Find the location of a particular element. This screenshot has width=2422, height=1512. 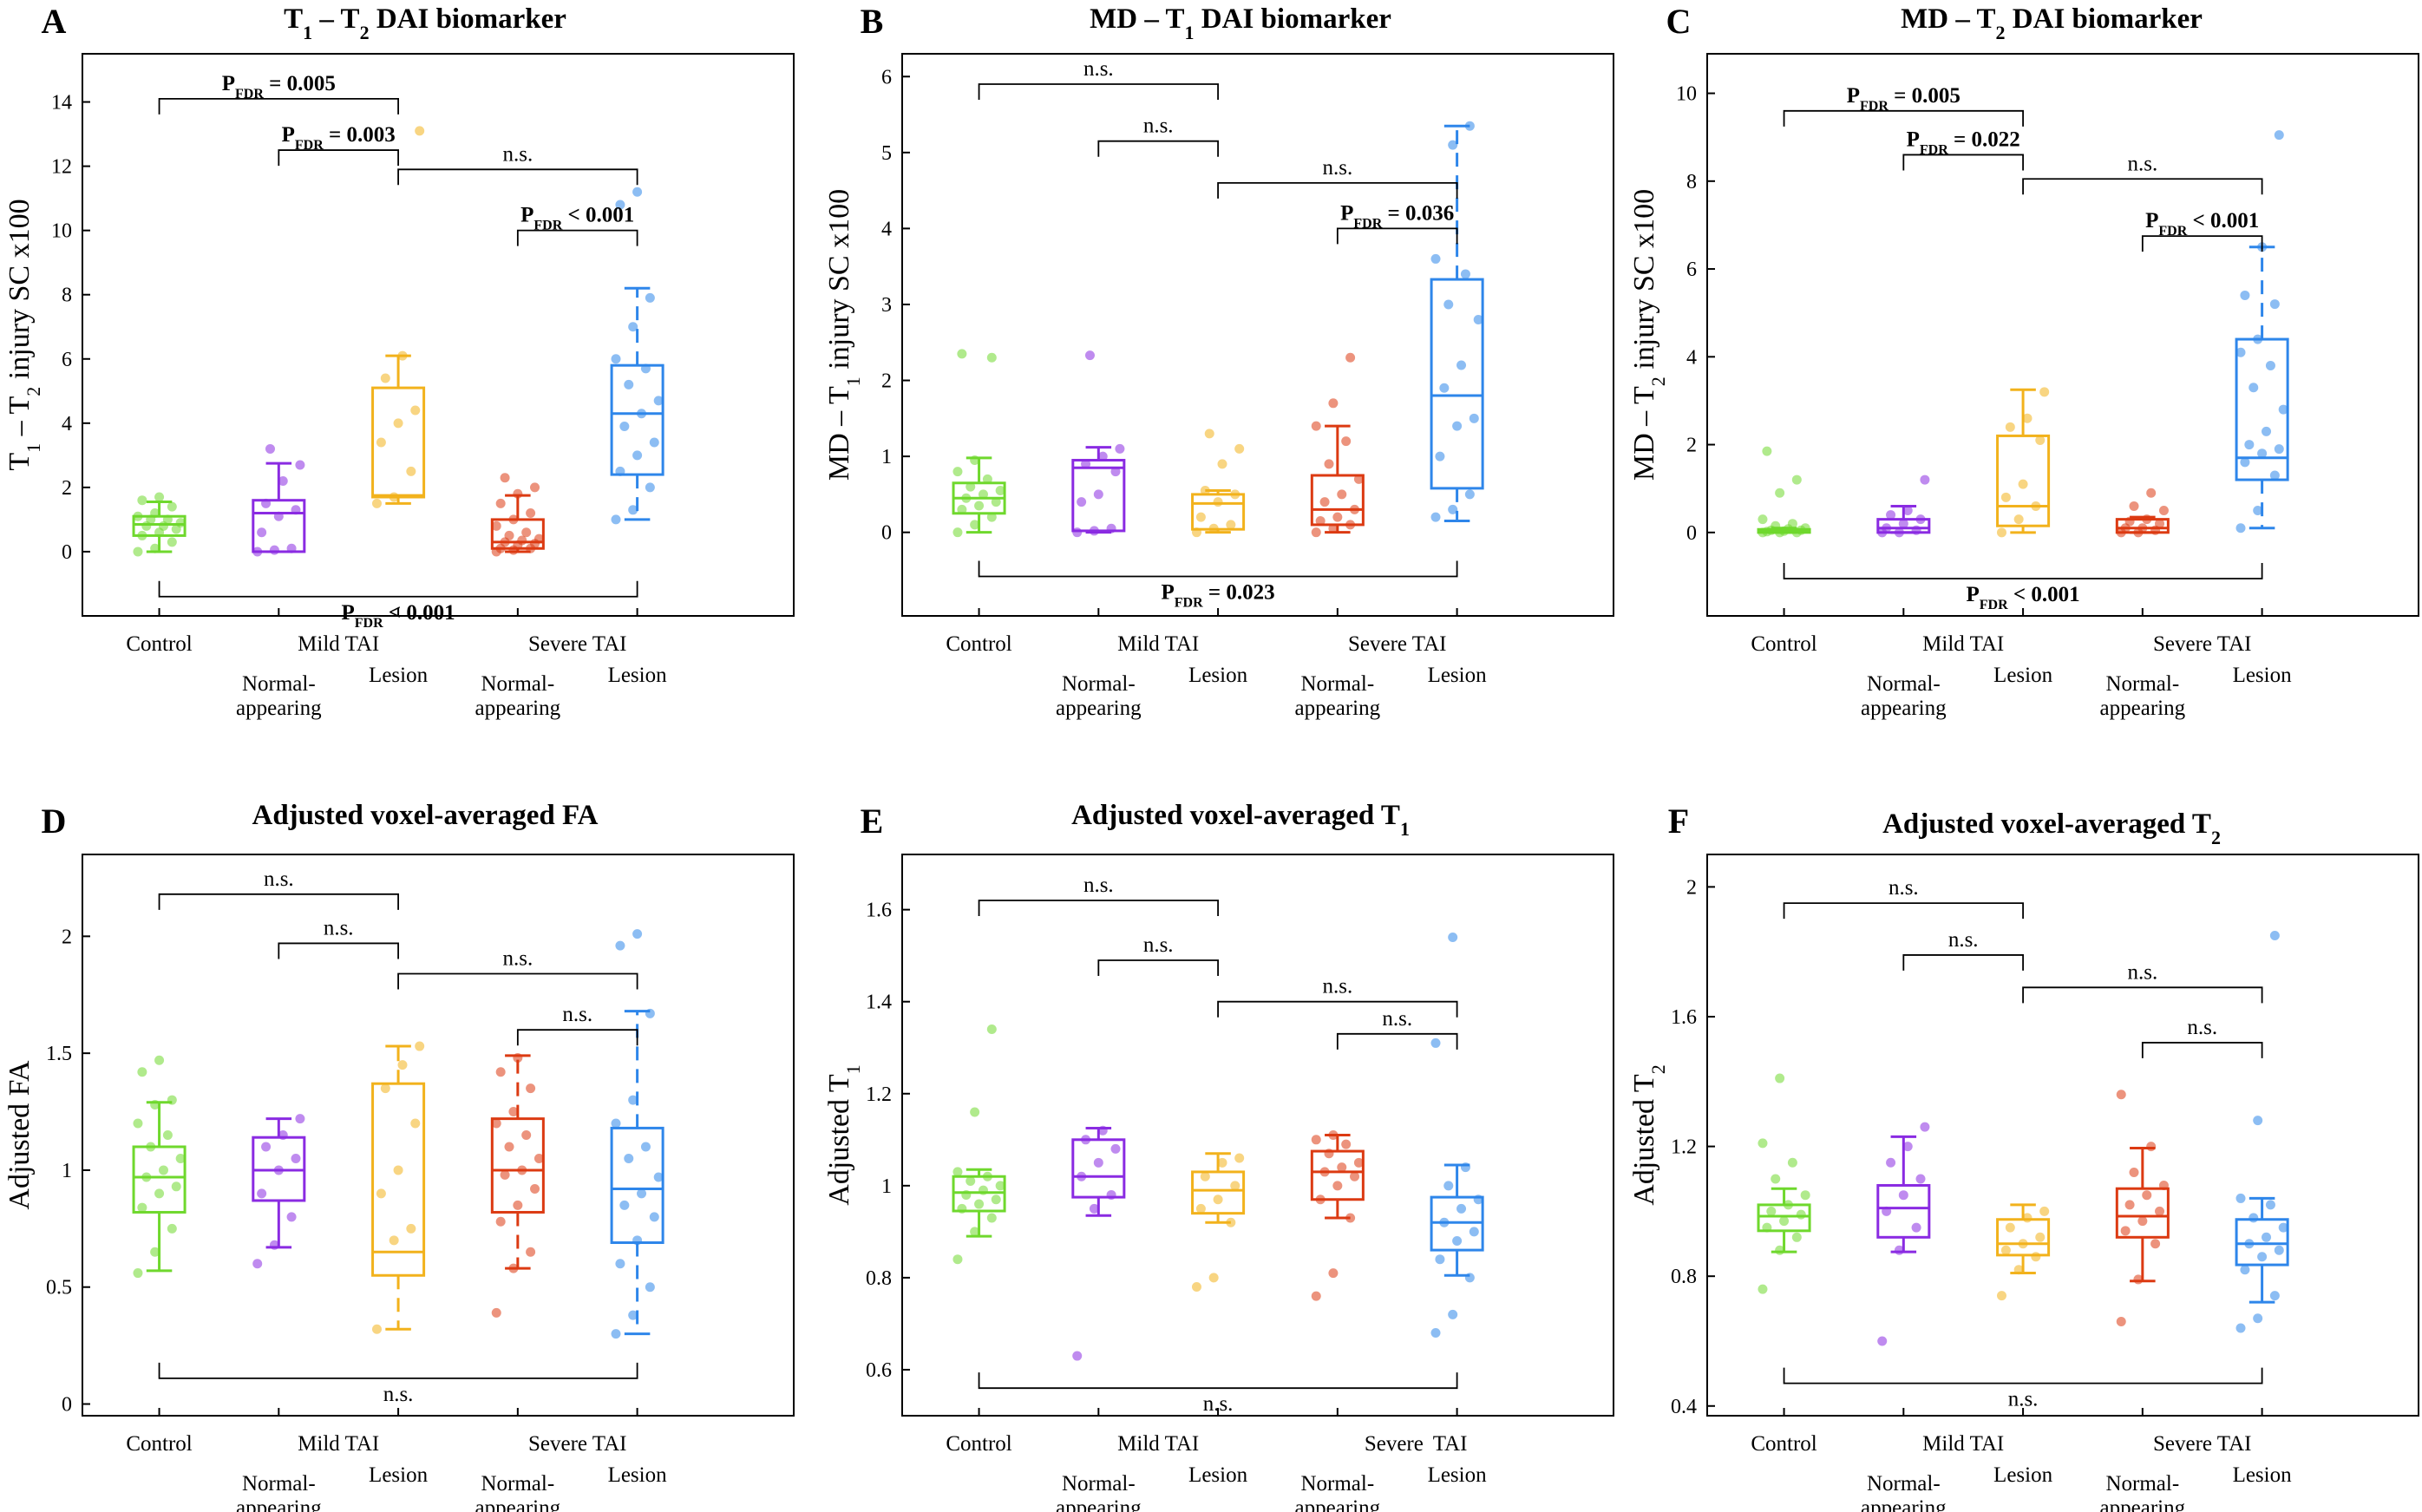

panel-title: MD – T2 DAI biomarker is located at coordinates (2052, 23).